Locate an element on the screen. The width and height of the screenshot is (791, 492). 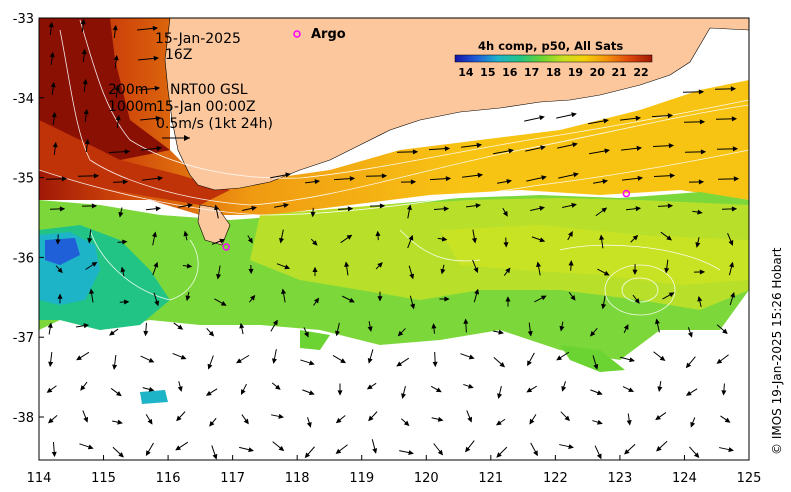
x-tick-label: 115 is located at coordinates (103, 478).